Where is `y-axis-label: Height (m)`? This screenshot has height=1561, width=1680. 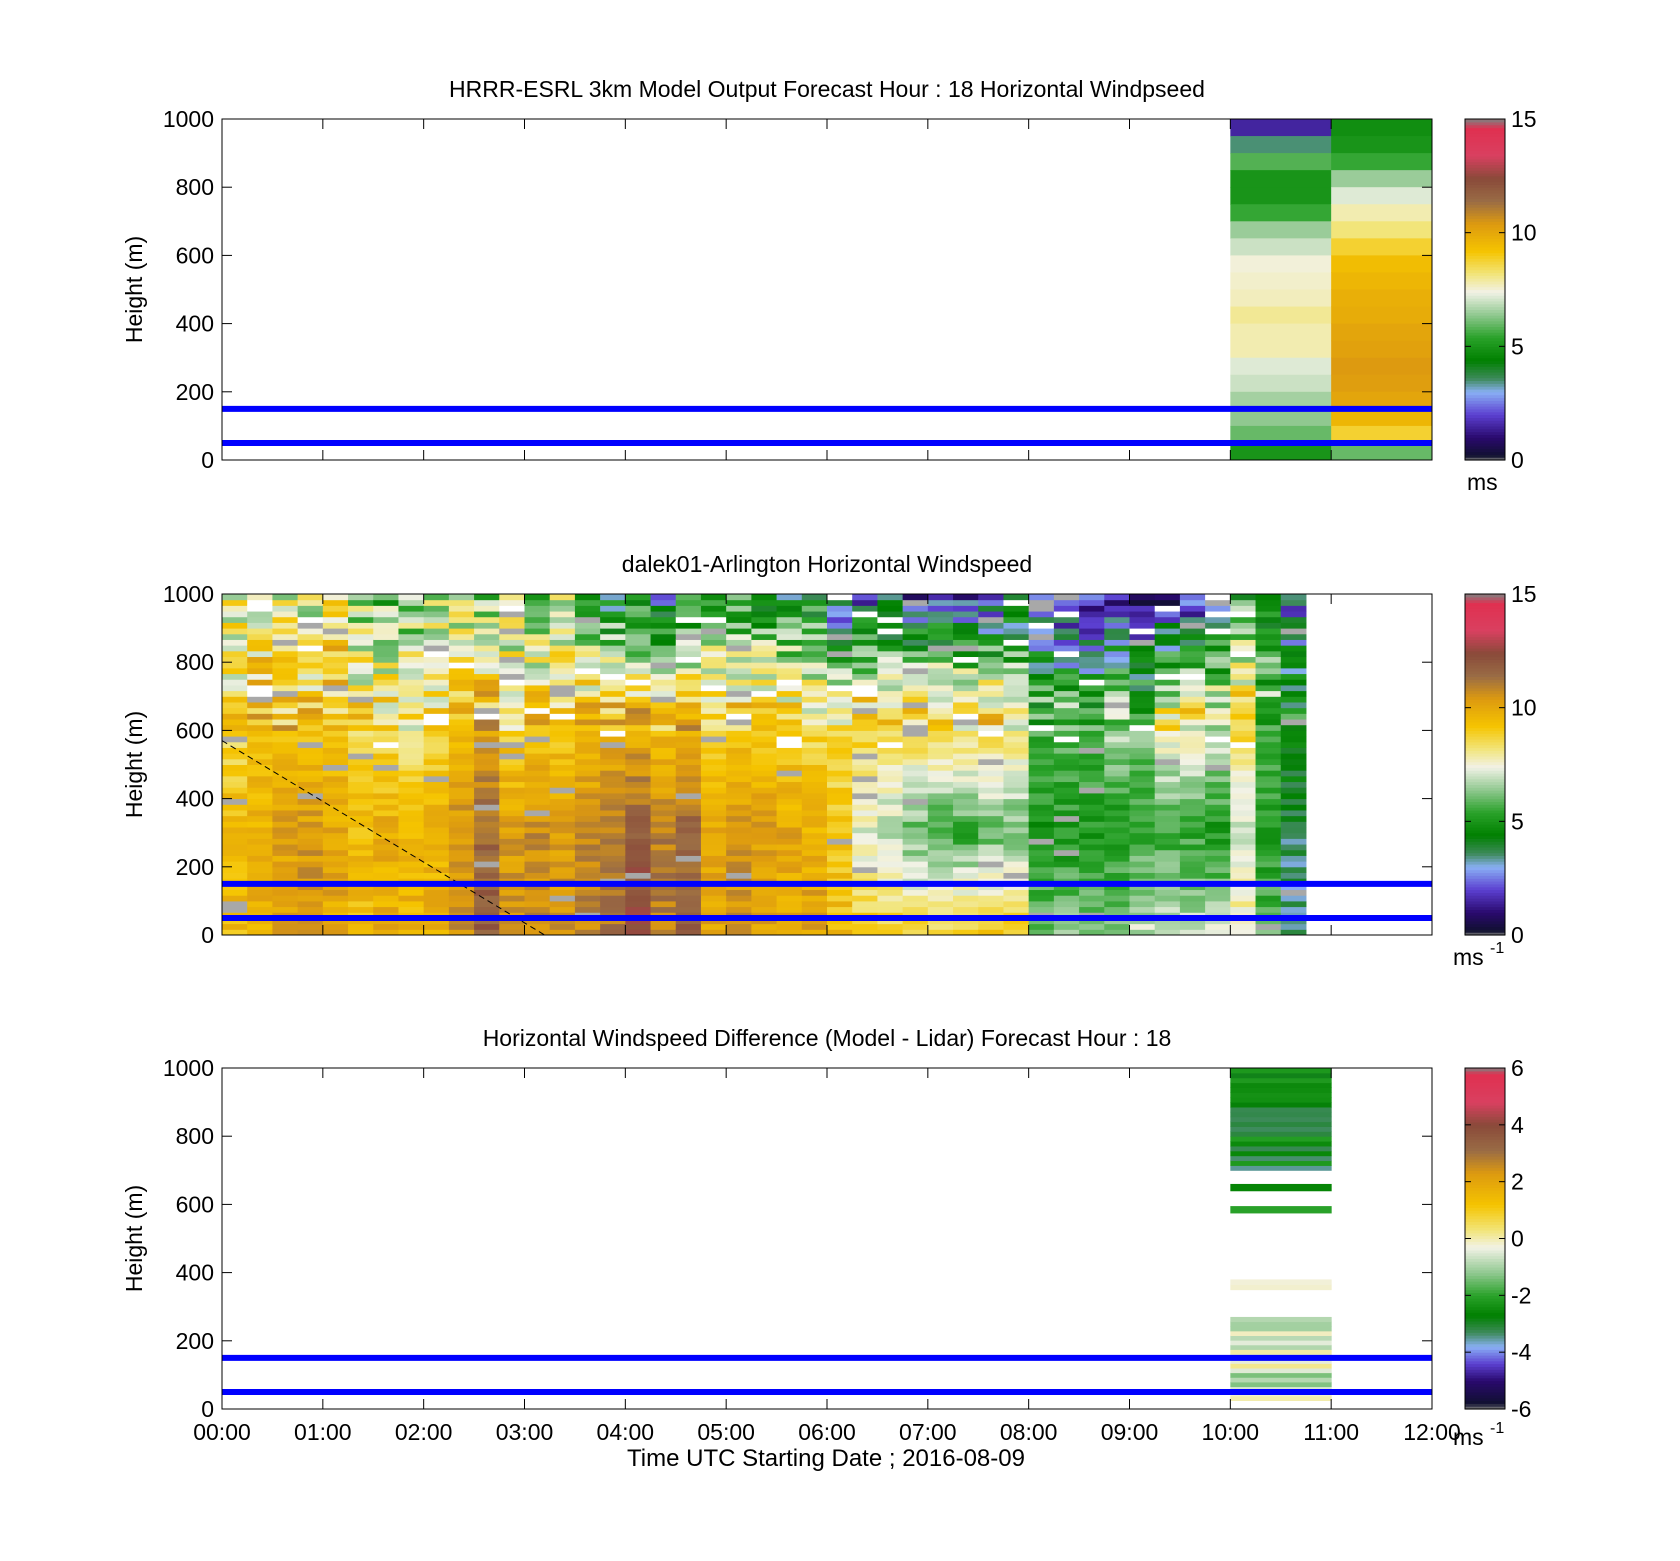 y-axis-label: Height (m) is located at coordinates (134, 289).